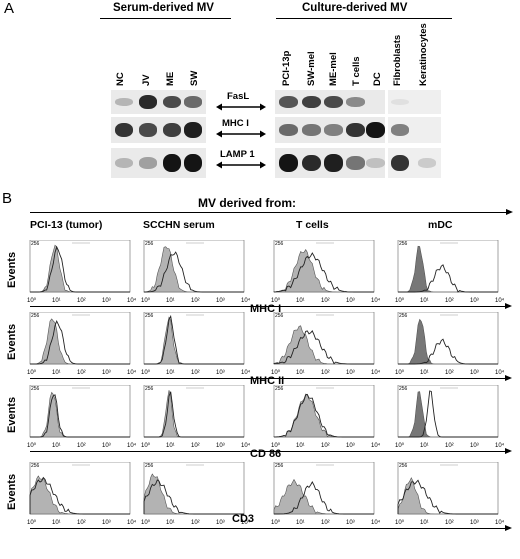  What do you see at coordinates (195, 494) in the screenshot?
I see `histogram-r3-c1: 256 10⁰ 10¹ 10² 10³ 10⁴` at bounding box center [195, 494].